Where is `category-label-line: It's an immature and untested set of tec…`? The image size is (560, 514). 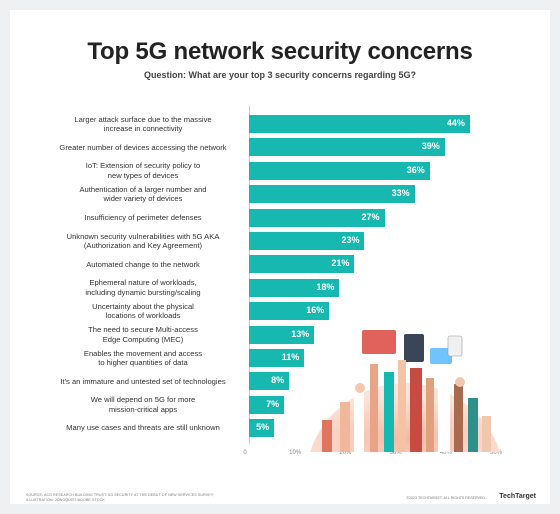 category-label-line: It's an immature and untested set of tec… is located at coordinates (143, 381).